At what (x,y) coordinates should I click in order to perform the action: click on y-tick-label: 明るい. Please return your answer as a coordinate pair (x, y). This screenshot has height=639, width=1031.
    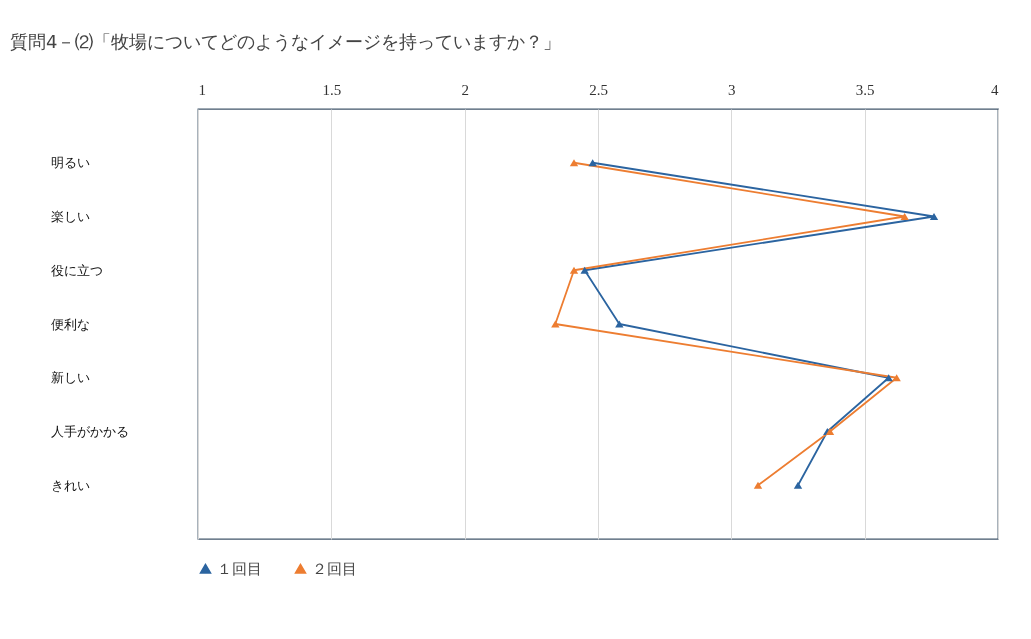
    Looking at the image, I should click on (70, 163).